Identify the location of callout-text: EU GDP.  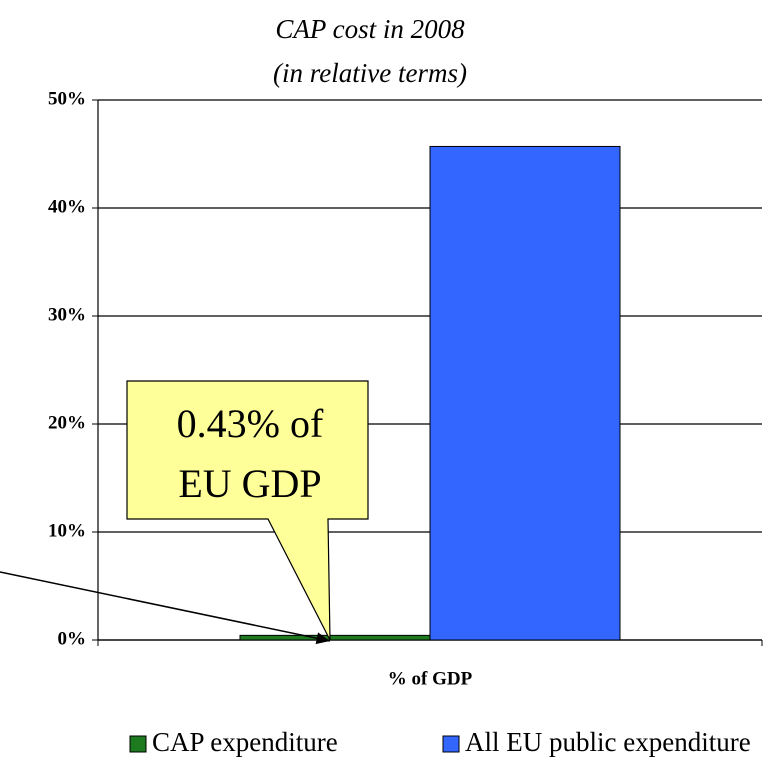
(249, 483).